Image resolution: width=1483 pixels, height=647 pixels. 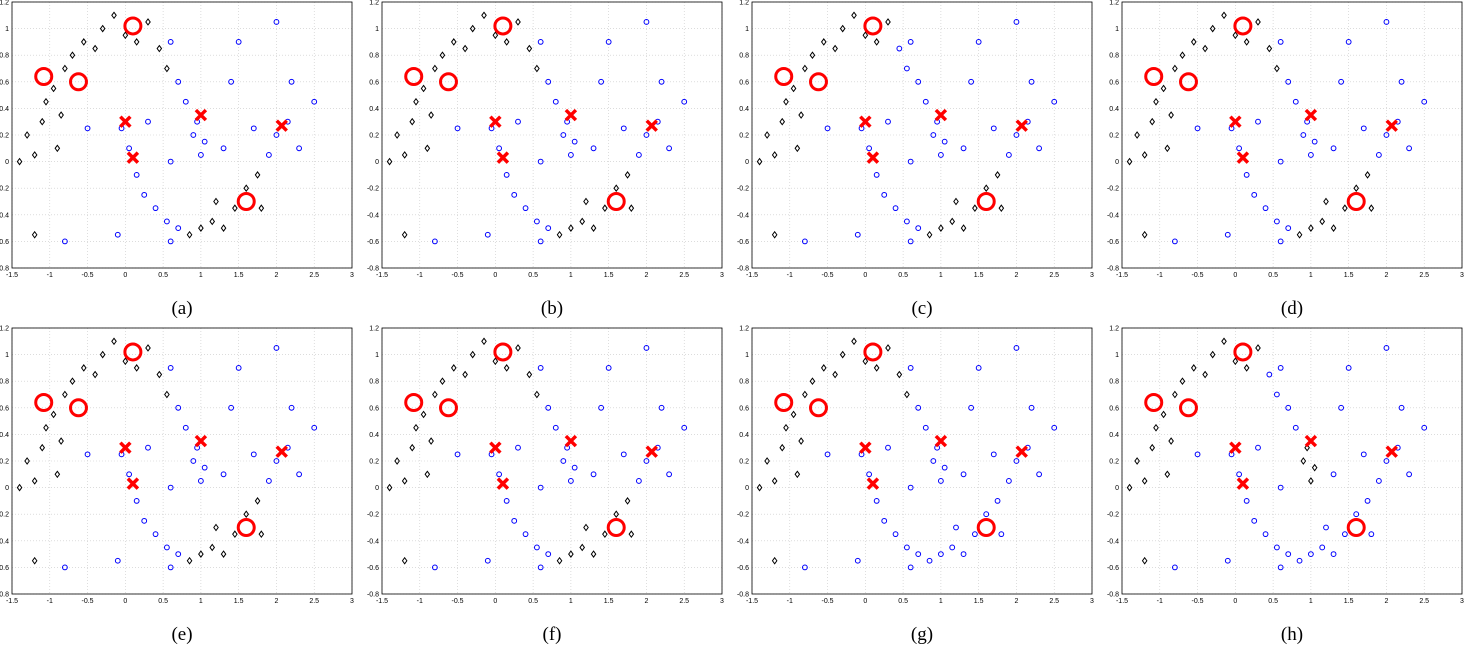 What do you see at coordinates (201, 275) in the screenshot?
I see `x-tick-label: 1` at bounding box center [201, 275].